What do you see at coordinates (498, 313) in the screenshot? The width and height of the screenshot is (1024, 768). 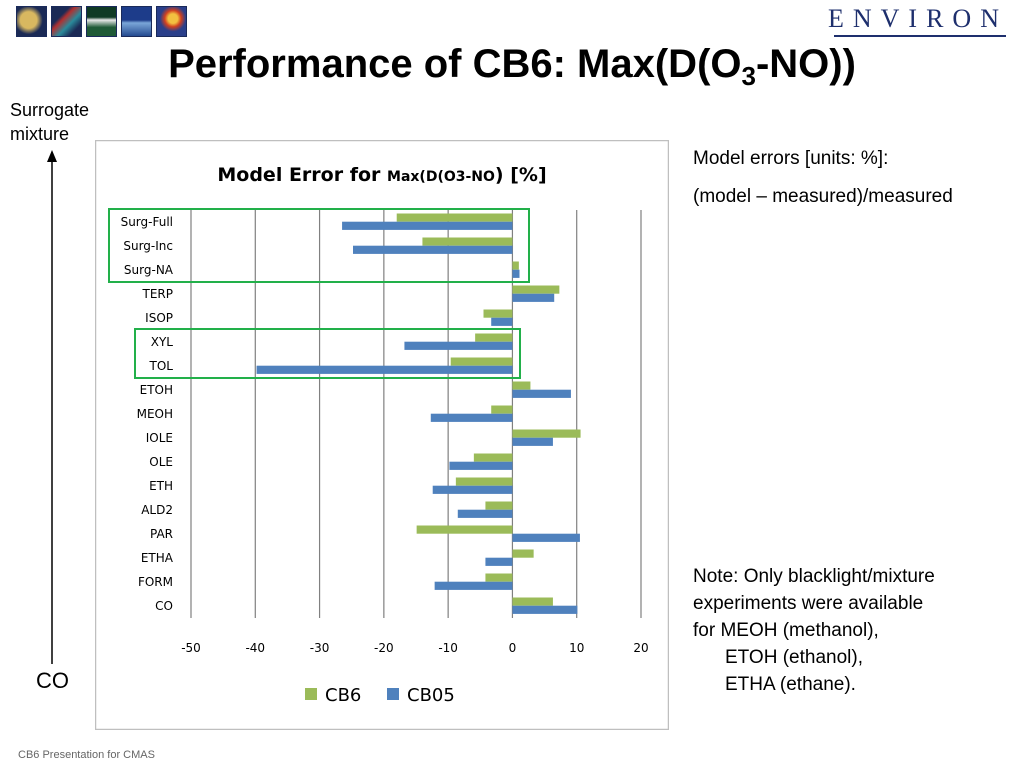 I see `bar-cb6-isop` at bounding box center [498, 313].